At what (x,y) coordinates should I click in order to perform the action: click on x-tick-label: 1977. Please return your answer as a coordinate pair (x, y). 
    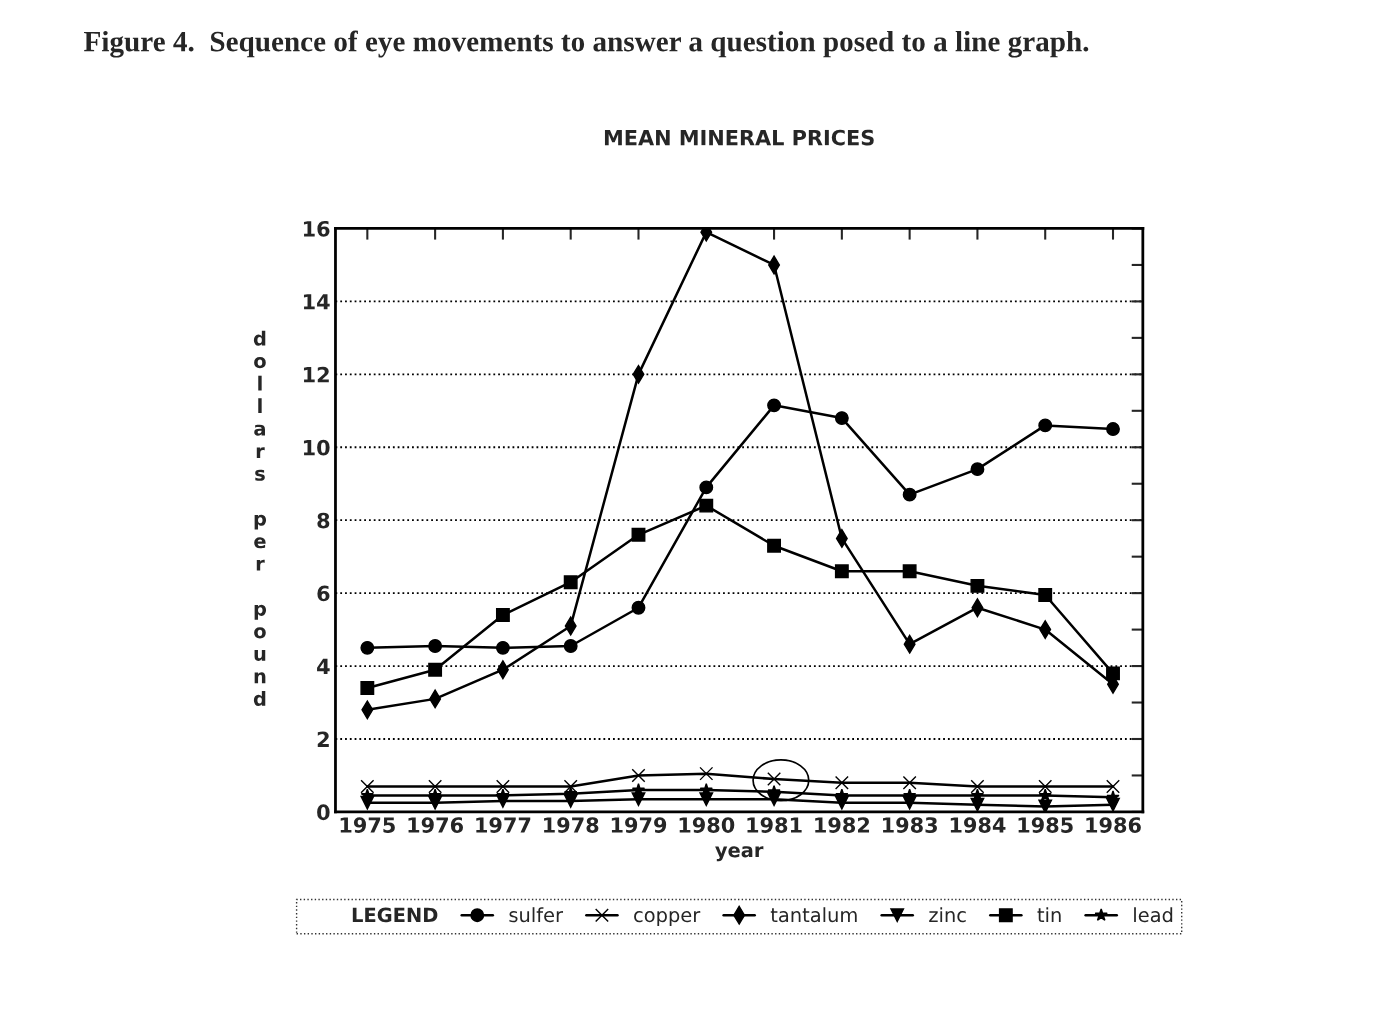
    Looking at the image, I should click on (503, 825).